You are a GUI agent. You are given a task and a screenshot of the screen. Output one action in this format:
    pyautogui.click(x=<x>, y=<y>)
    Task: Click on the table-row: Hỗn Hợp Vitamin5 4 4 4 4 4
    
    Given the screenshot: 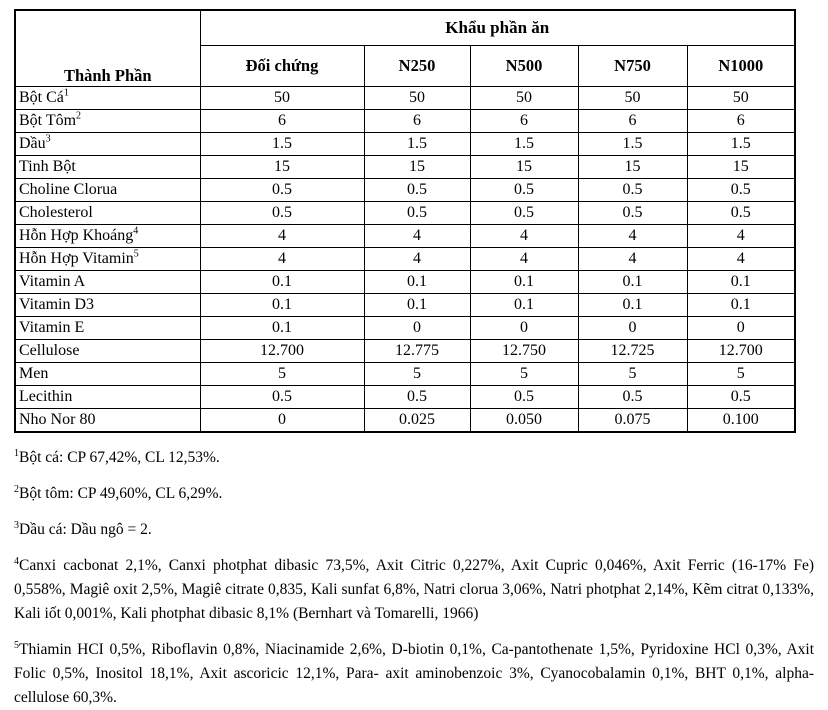 What is the action you would take?
    pyautogui.click(x=405, y=259)
    